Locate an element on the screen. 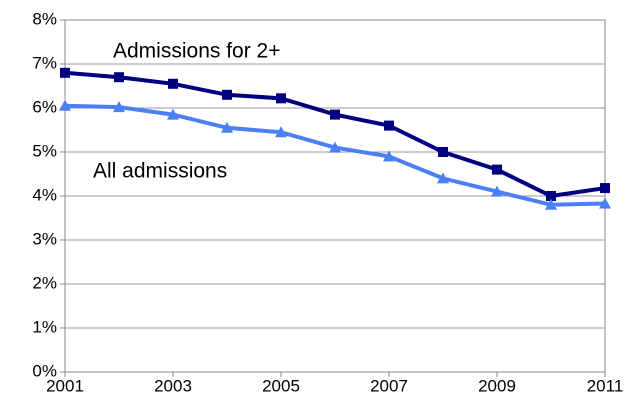  y-tick-label: 2% is located at coordinates (44, 282).